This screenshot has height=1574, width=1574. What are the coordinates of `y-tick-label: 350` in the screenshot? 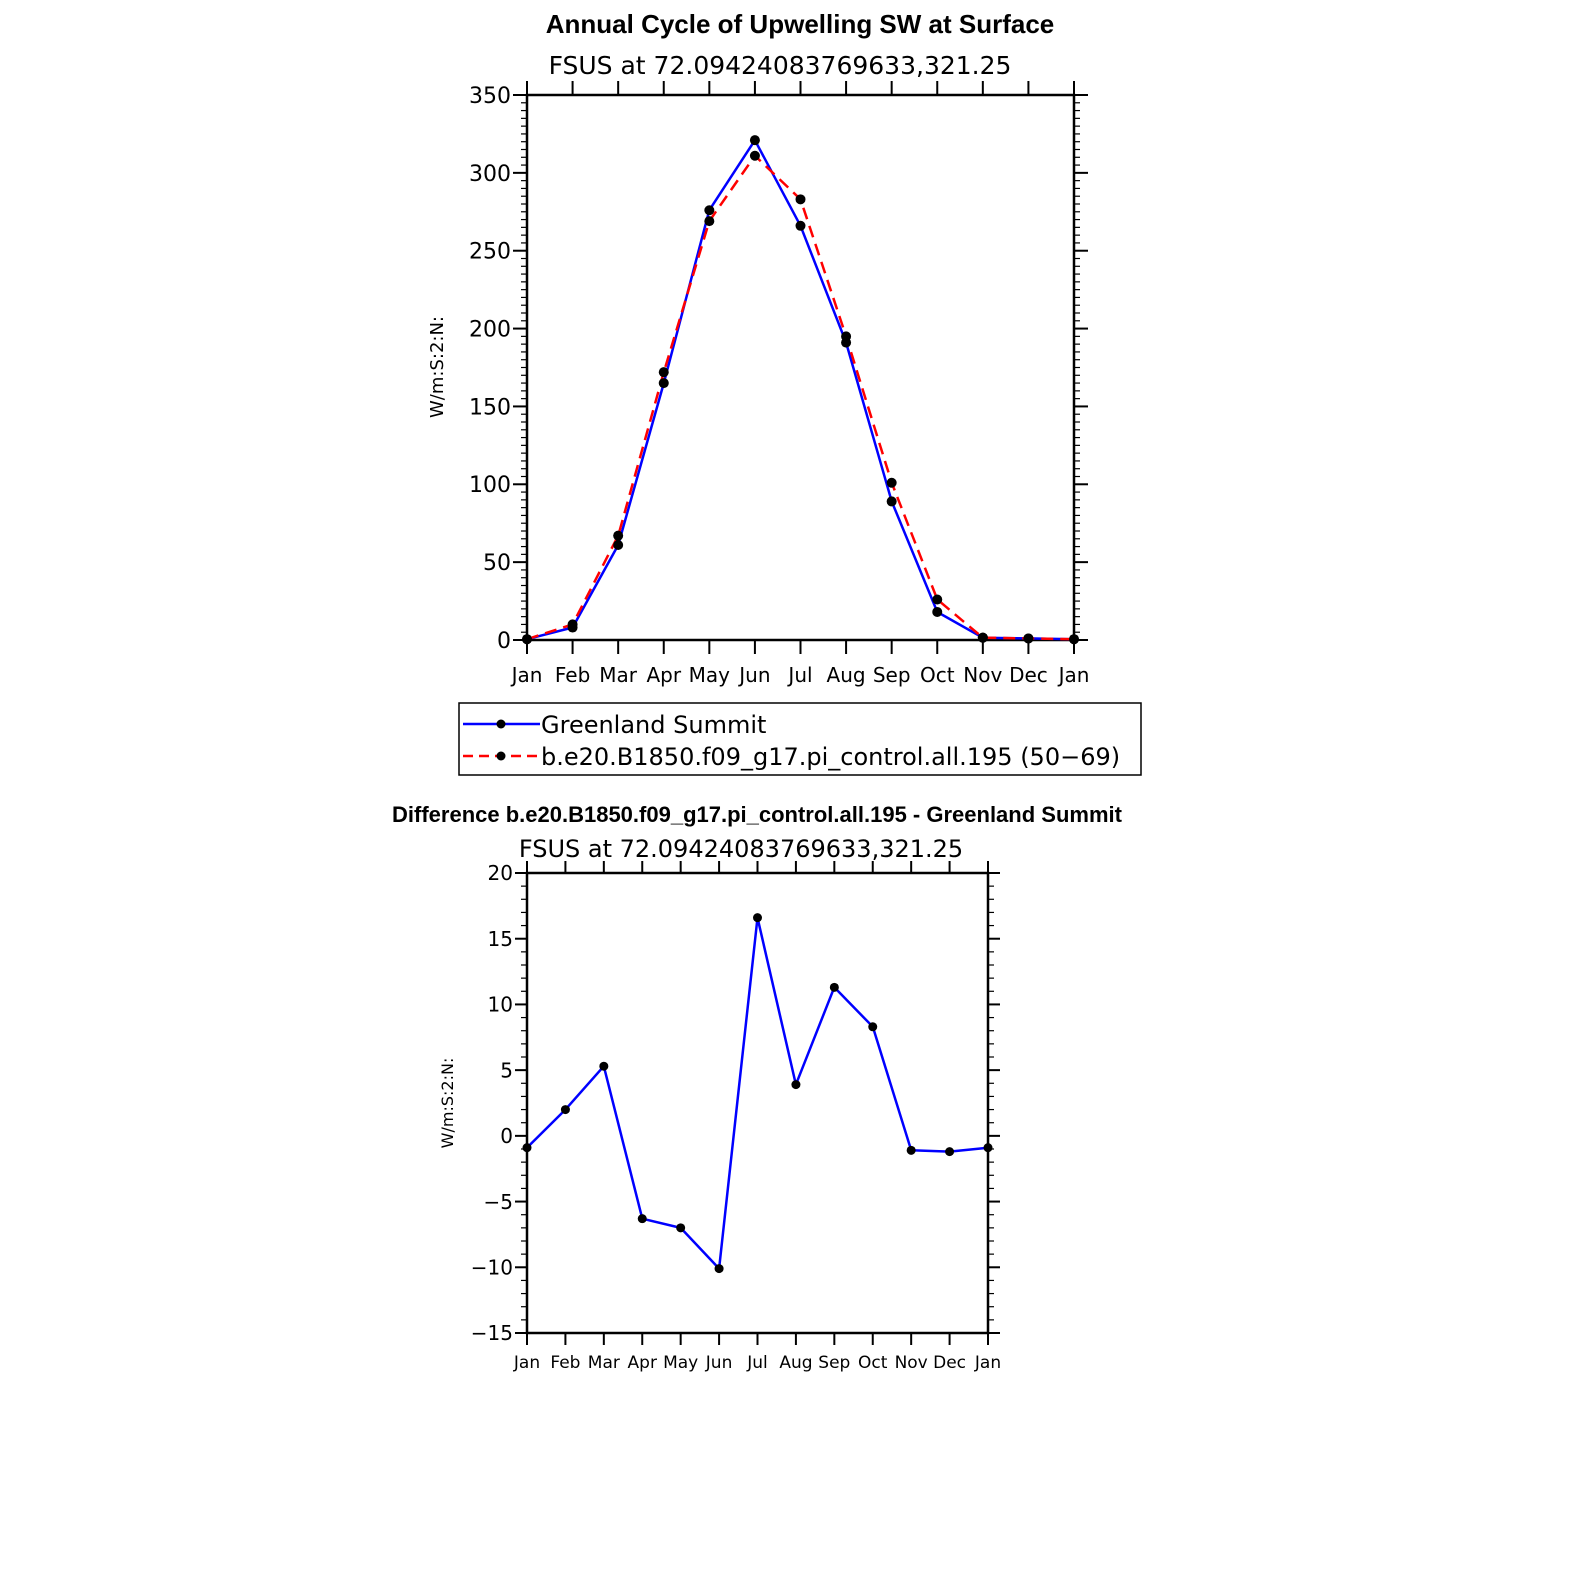 It's located at (490, 96).